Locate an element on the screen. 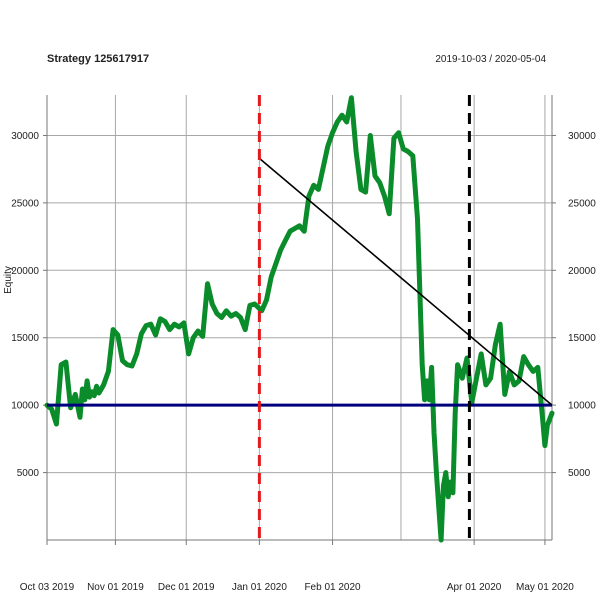 This screenshot has height=600, width=600. y-tick-label-right: 20000 is located at coordinates (582, 271).